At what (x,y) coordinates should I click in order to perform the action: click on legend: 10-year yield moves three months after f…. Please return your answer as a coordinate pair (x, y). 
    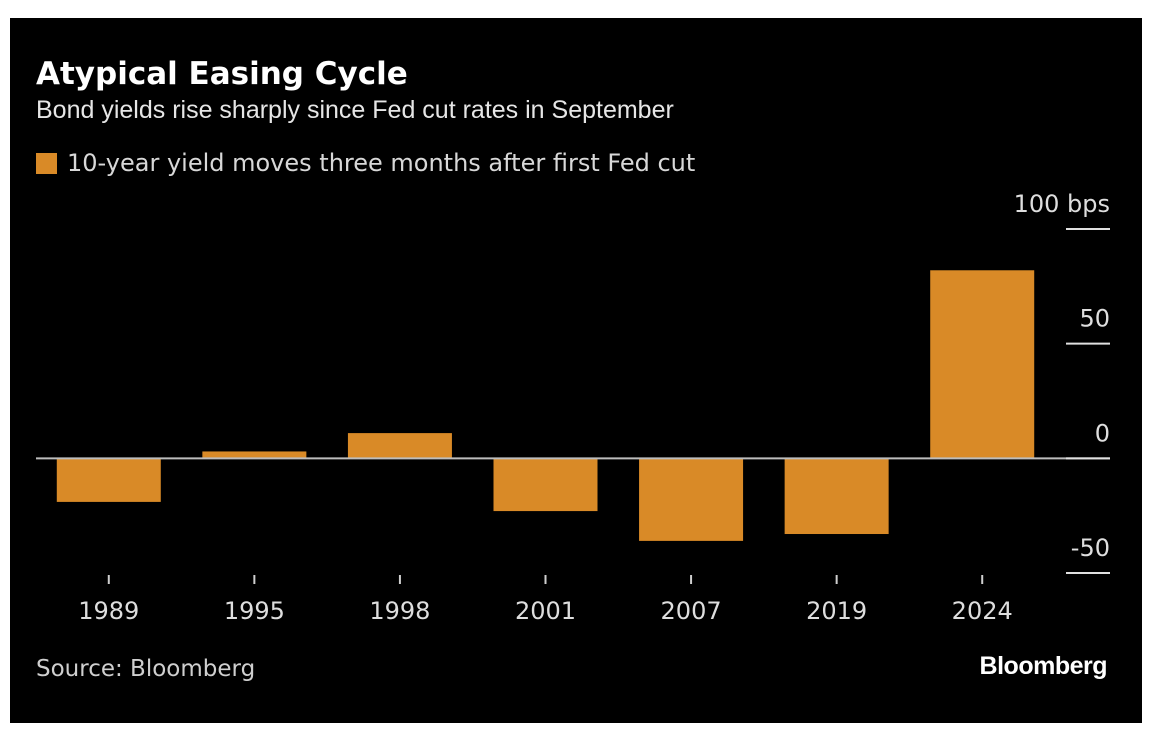
    Looking at the image, I should click on (365, 163).